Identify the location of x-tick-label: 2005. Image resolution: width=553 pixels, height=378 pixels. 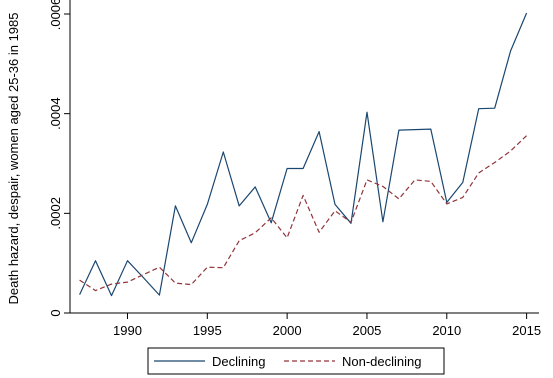
(366, 330).